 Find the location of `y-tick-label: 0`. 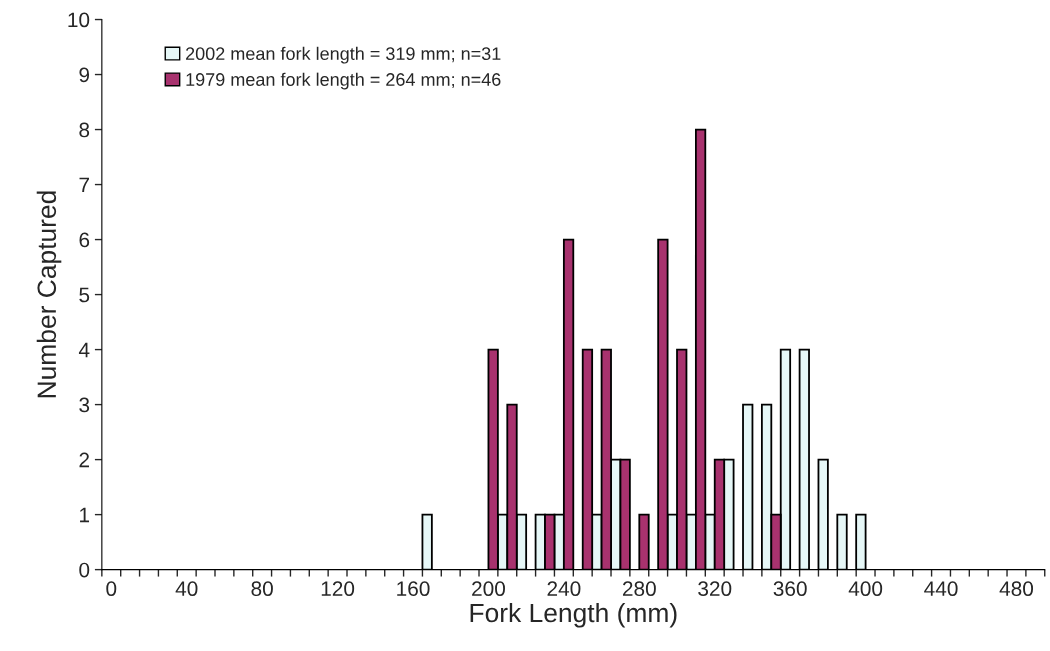

y-tick-label: 0 is located at coordinates (84, 570).